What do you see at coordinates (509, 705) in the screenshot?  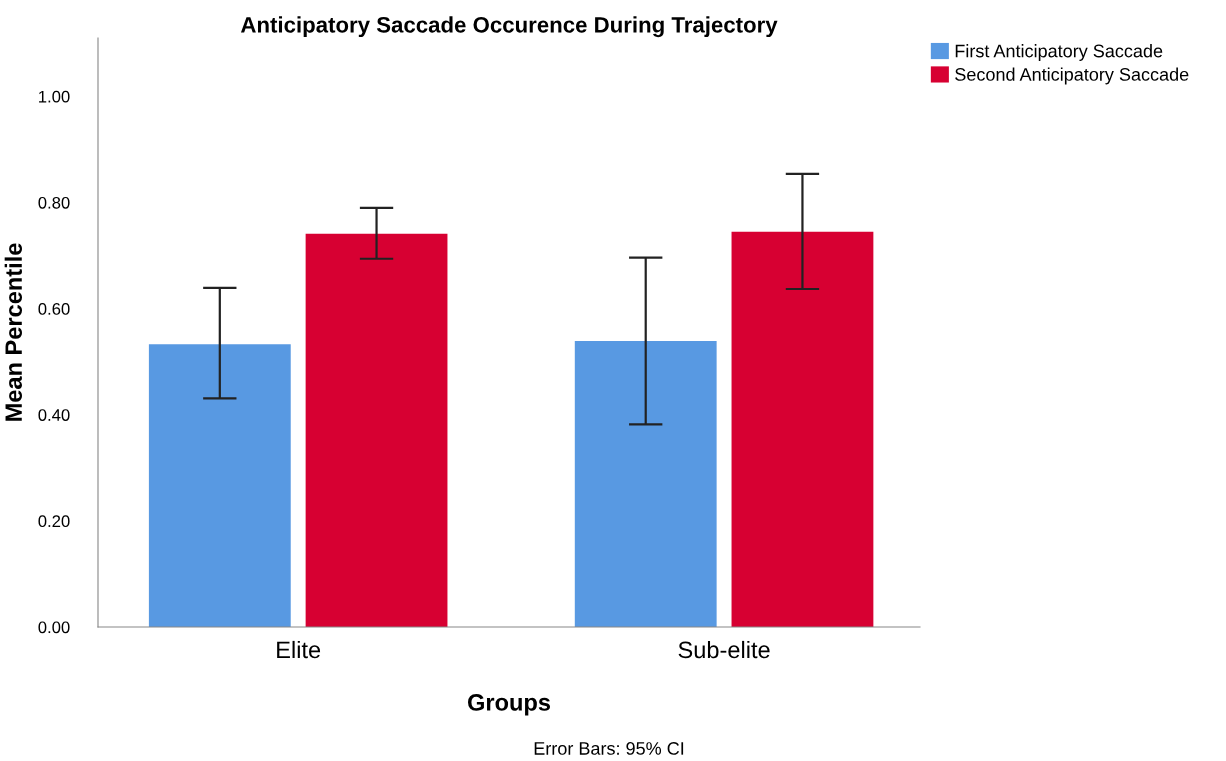 I see `x-axis-title: Groups` at bounding box center [509, 705].